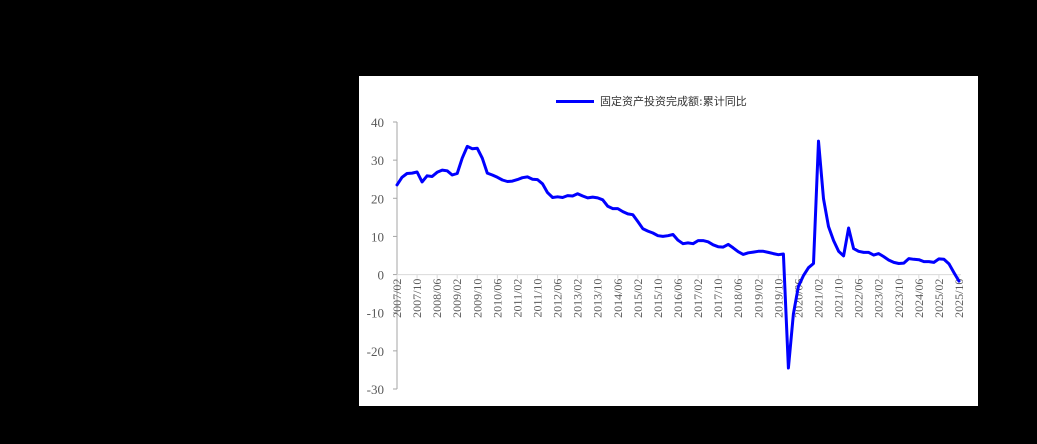  I want to click on x-tick-label: 2015/02, so click(638, 298).